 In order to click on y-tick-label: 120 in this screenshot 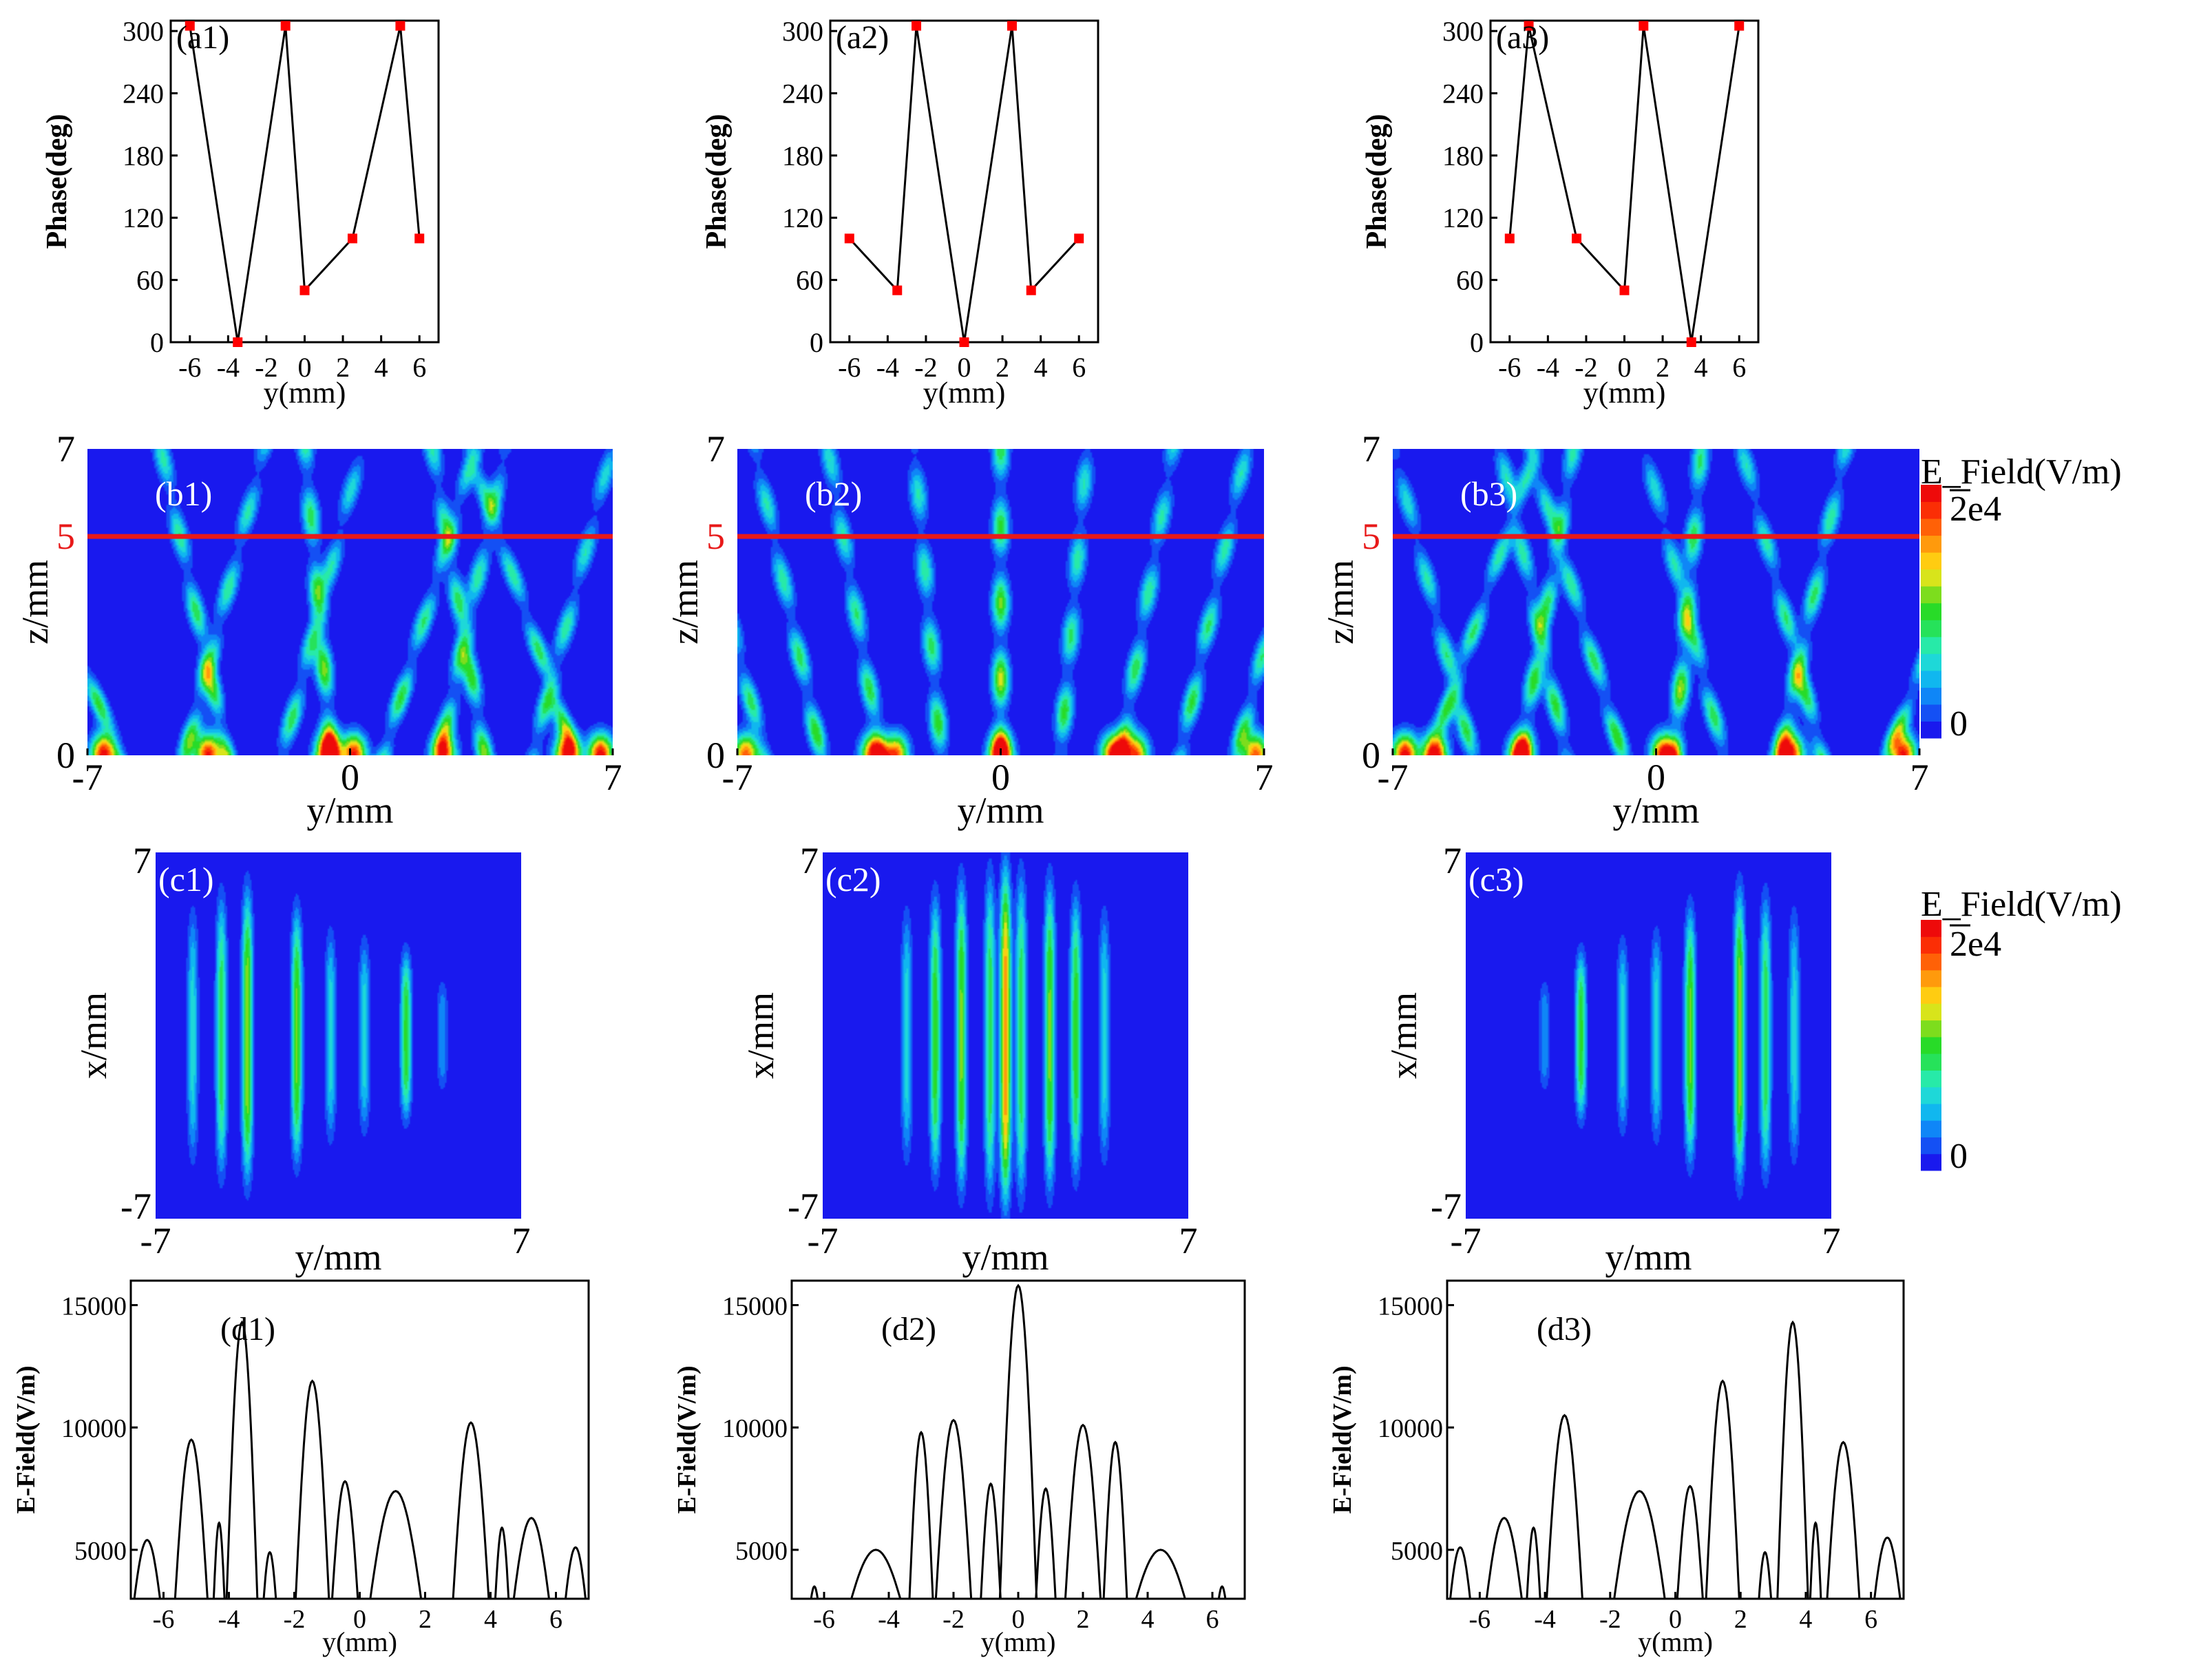, I will do `click(1463, 217)`.